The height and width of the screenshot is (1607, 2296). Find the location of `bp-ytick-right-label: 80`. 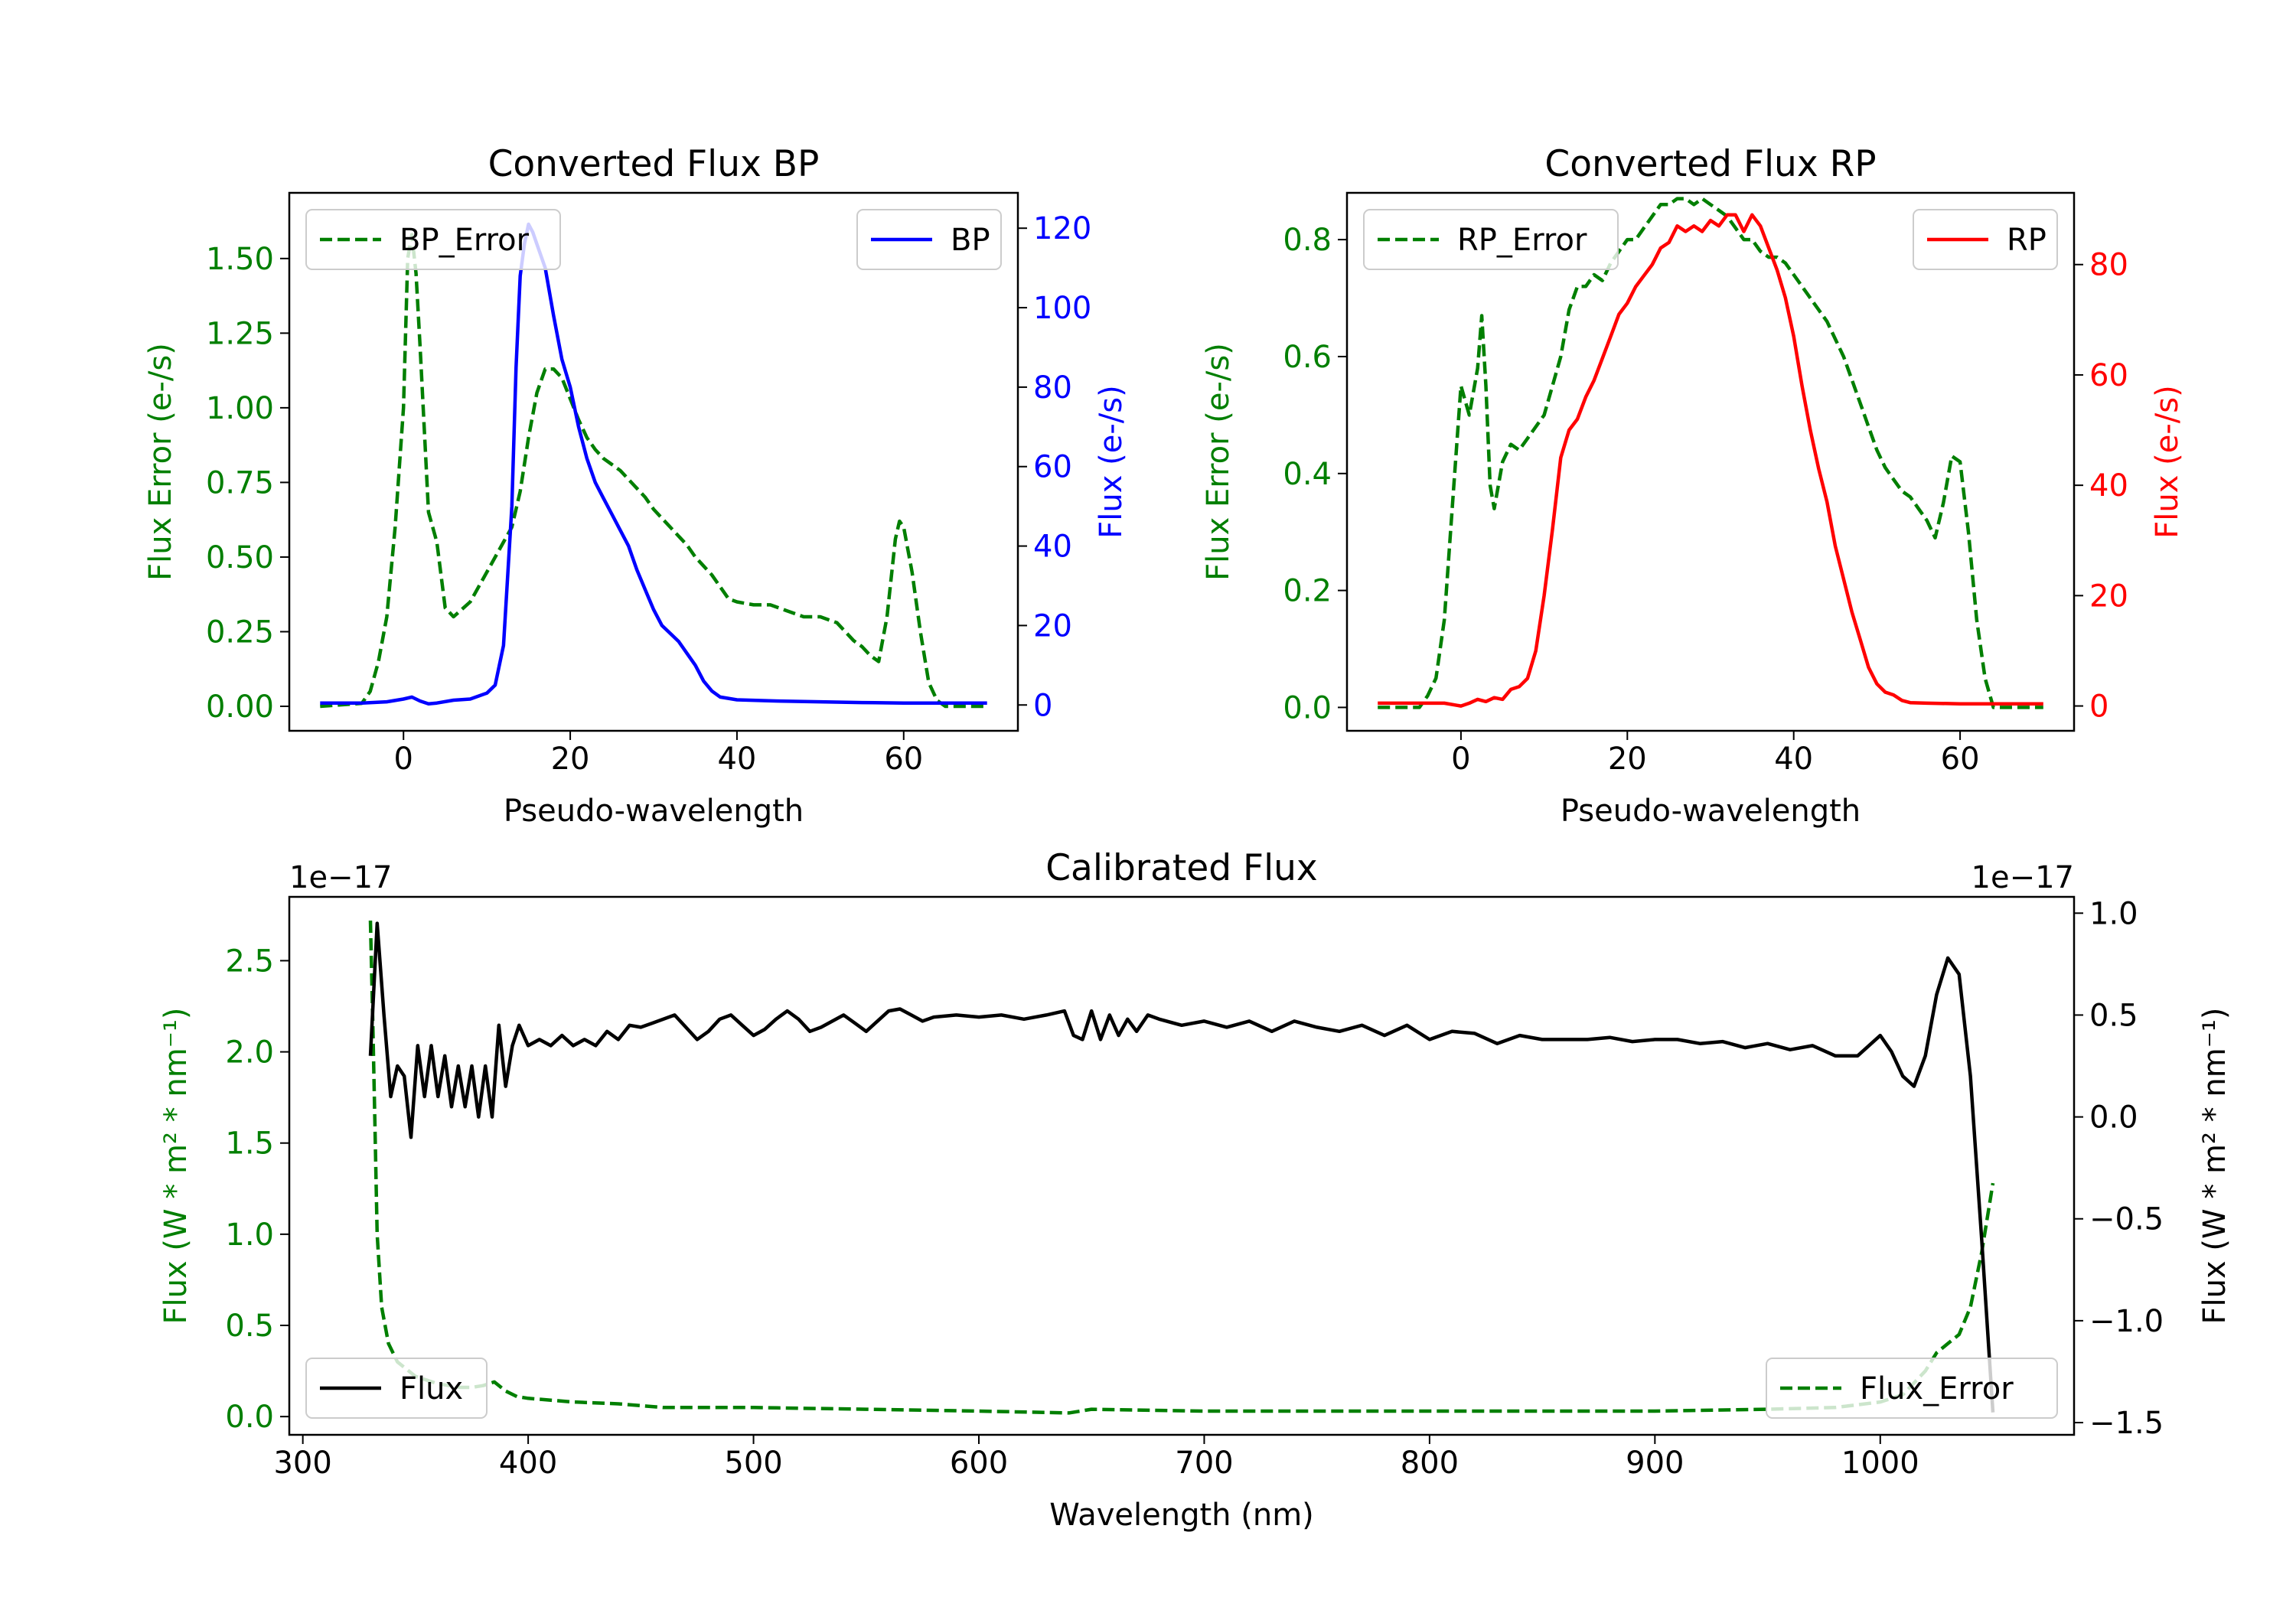

bp-ytick-right-label: 80 is located at coordinates (1052, 388).